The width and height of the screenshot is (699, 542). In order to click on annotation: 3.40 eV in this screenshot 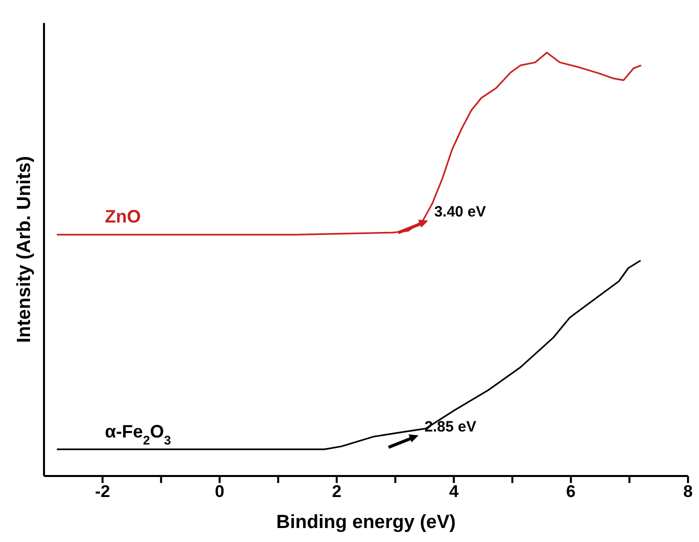, I will do `click(460, 212)`.